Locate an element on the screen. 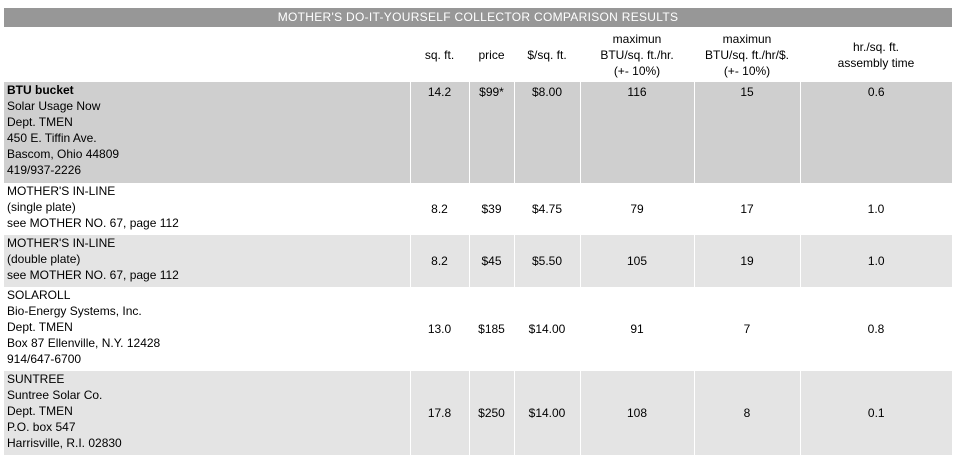 The width and height of the screenshot is (958, 461). header-name-cell is located at coordinates (207, 54).